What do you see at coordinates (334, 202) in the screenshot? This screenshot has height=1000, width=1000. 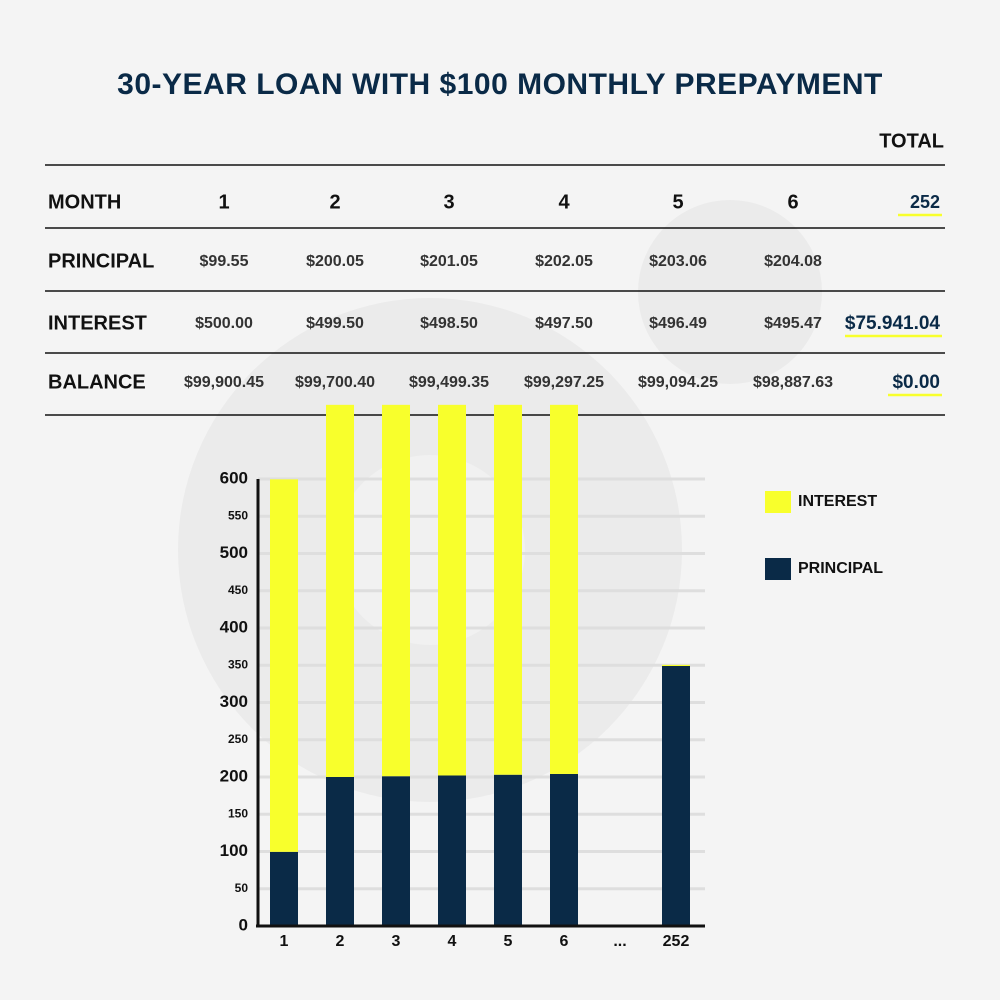 I see `cell: 2` at bounding box center [334, 202].